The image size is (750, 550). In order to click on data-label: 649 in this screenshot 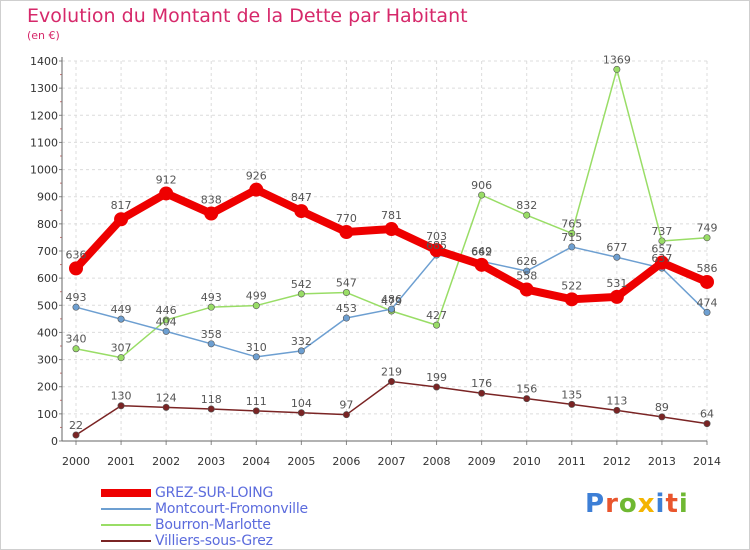, I will do `click(481, 251)`.